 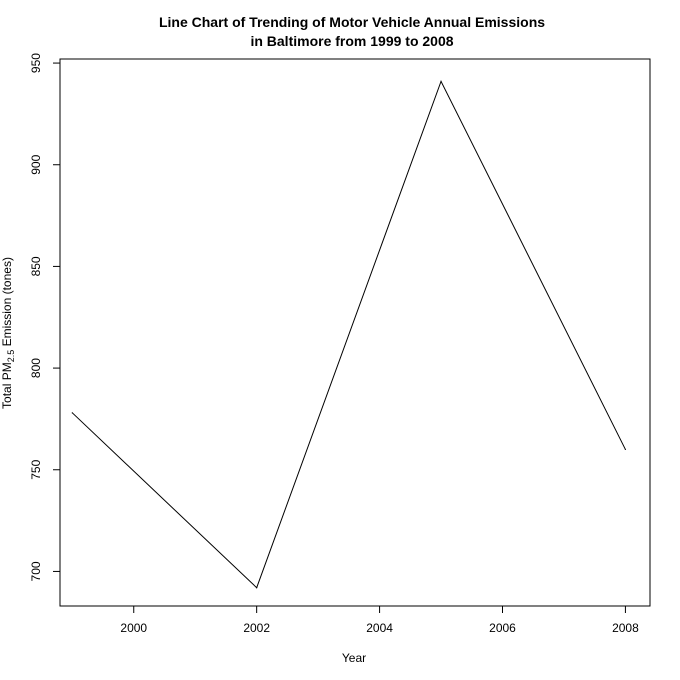 I want to click on y-tick-label: 700, so click(x=36, y=571).